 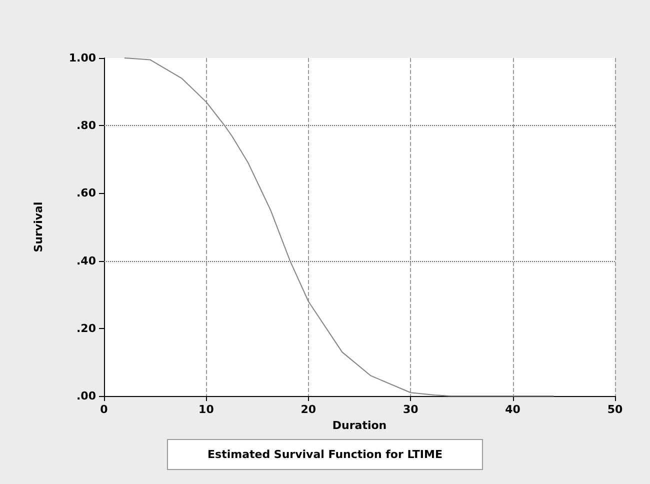 What do you see at coordinates (86, 396) in the screenshot?
I see `y-tick-label: .00` at bounding box center [86, 396].